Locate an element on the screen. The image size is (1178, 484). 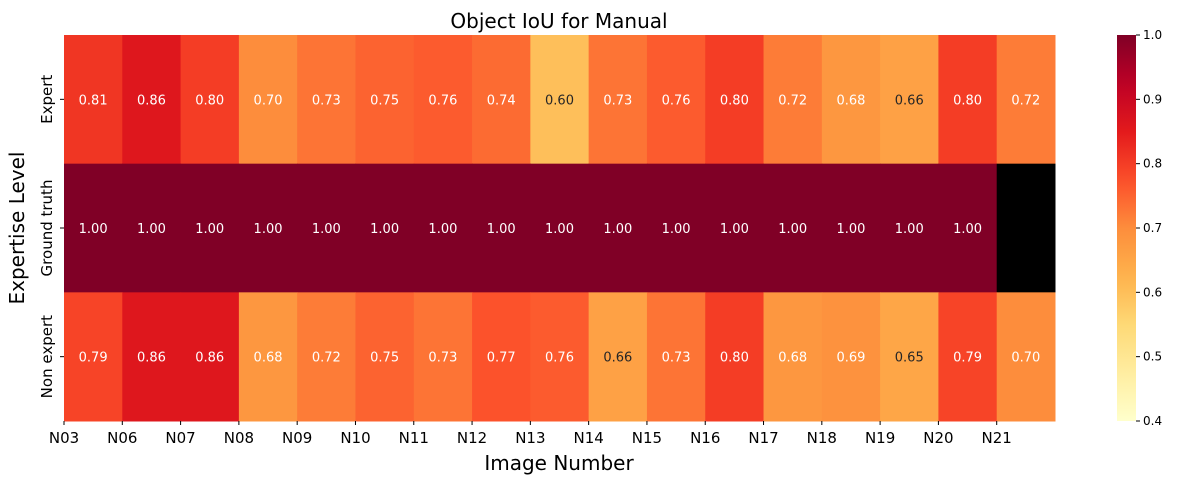
x-tick-label: N11 is located at coordinates (414, 438).